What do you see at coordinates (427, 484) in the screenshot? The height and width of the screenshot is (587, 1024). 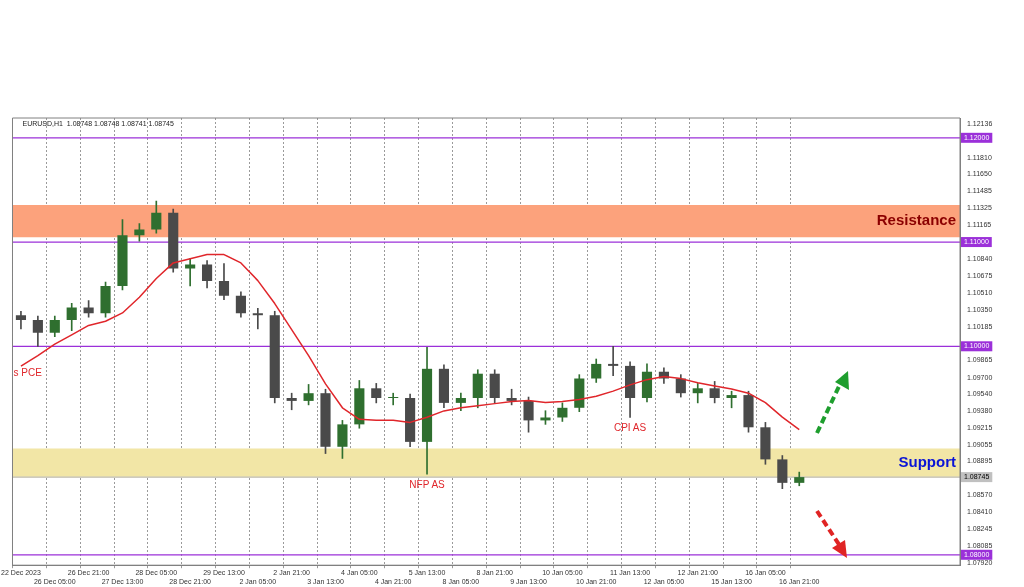 I see `annotation: NFP AS` at bounding box center [427, 484].